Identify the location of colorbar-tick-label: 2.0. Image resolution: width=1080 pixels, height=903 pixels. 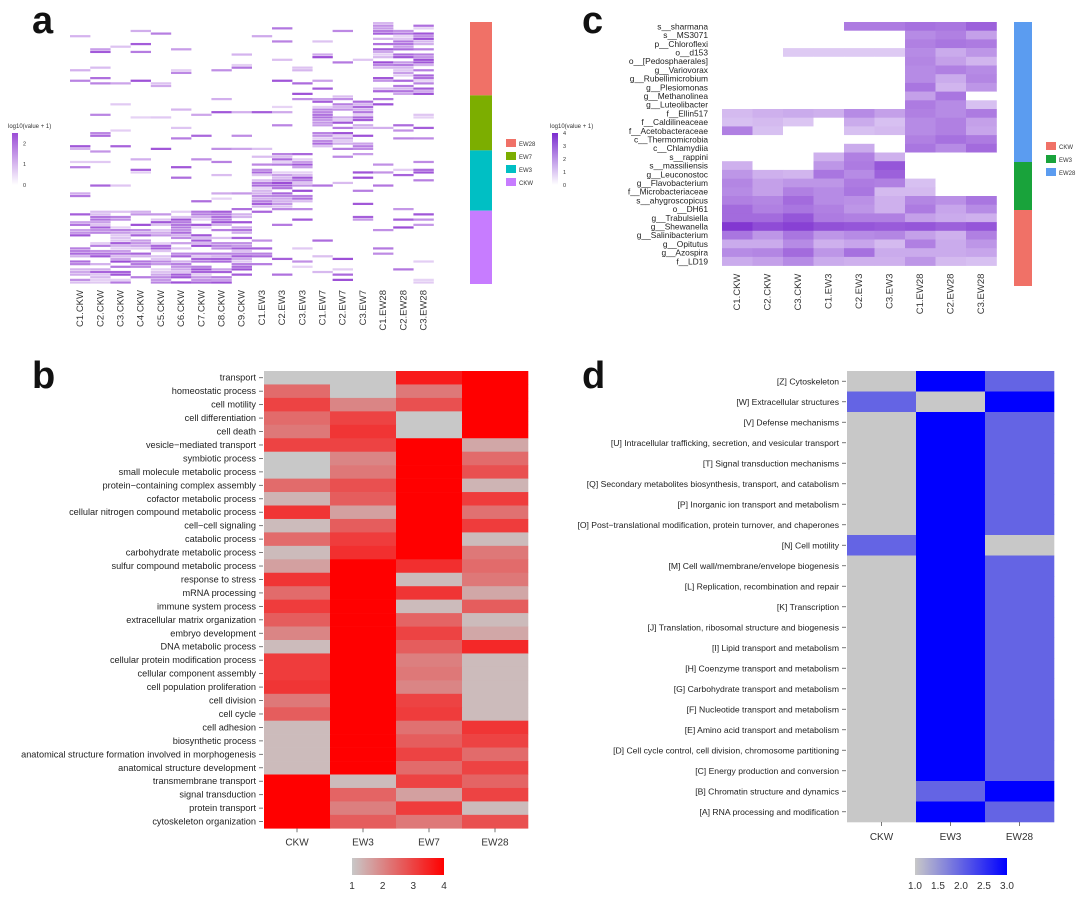
(961, 886).